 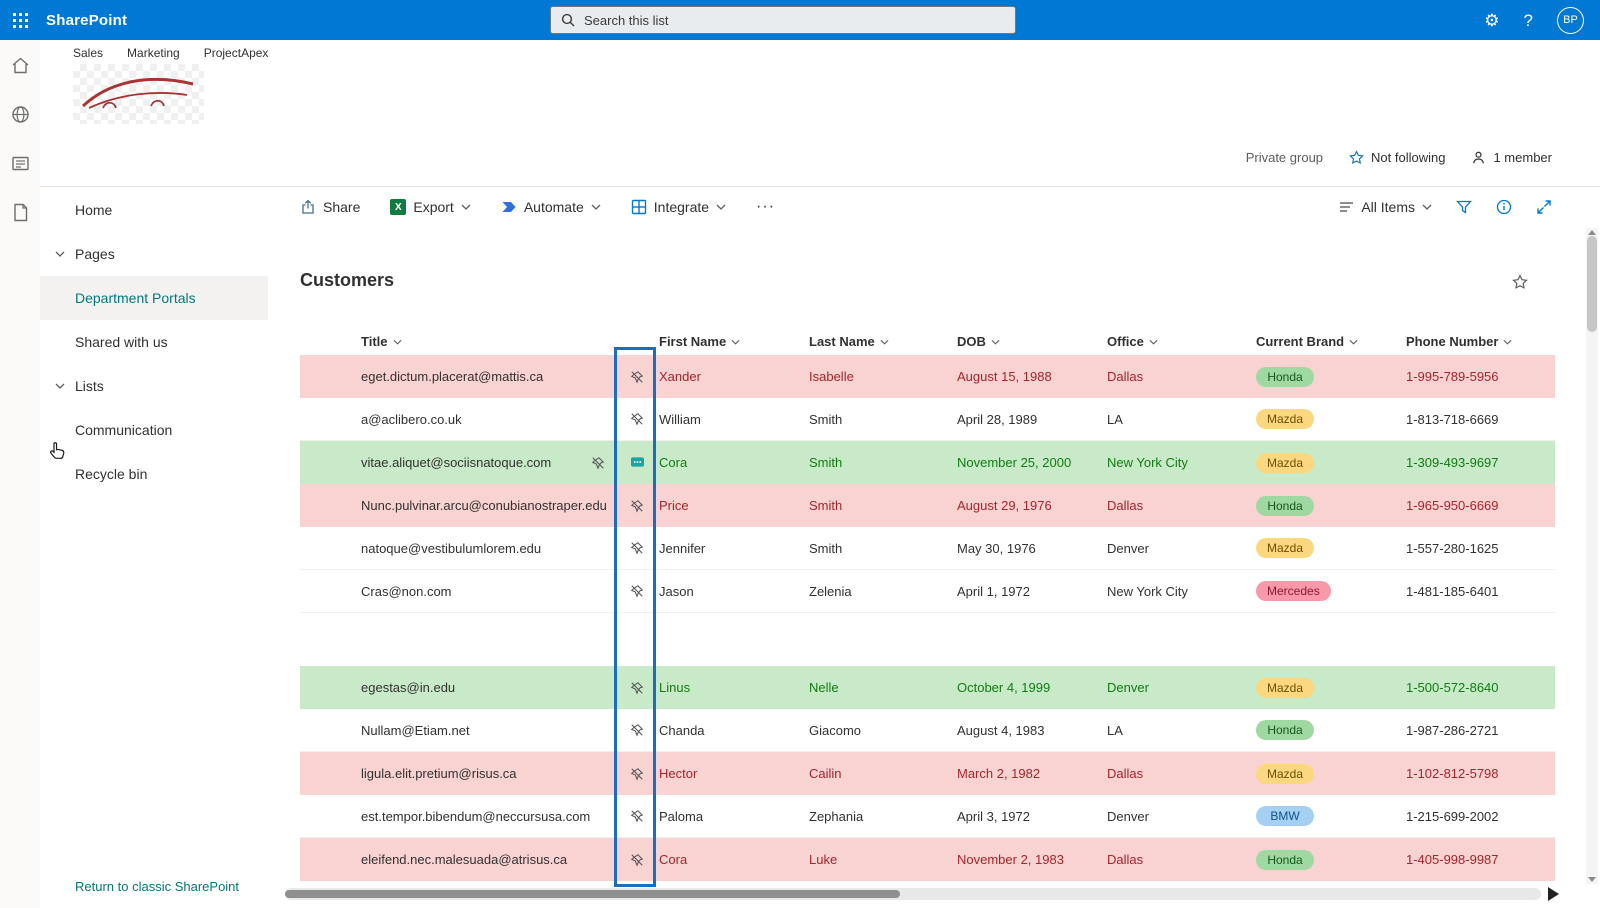 What do you see at coordinates (993, 816) in the screenshot?
I see `cell-dob: April 3, 1972` at bounding box center [993, 816].